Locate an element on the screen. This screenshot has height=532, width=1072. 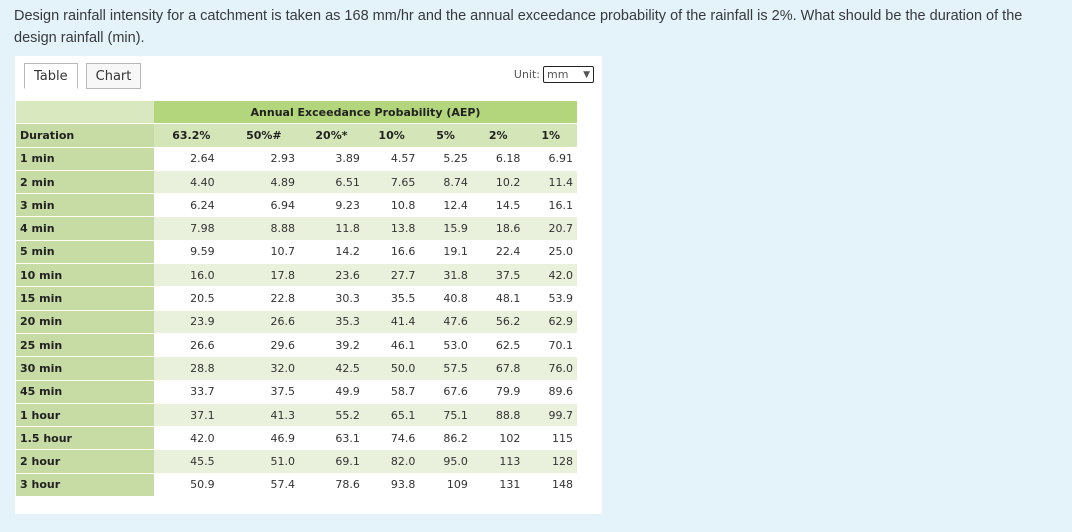
unit-control: Unit: mm ▼ is located at coordinates (554, 74).